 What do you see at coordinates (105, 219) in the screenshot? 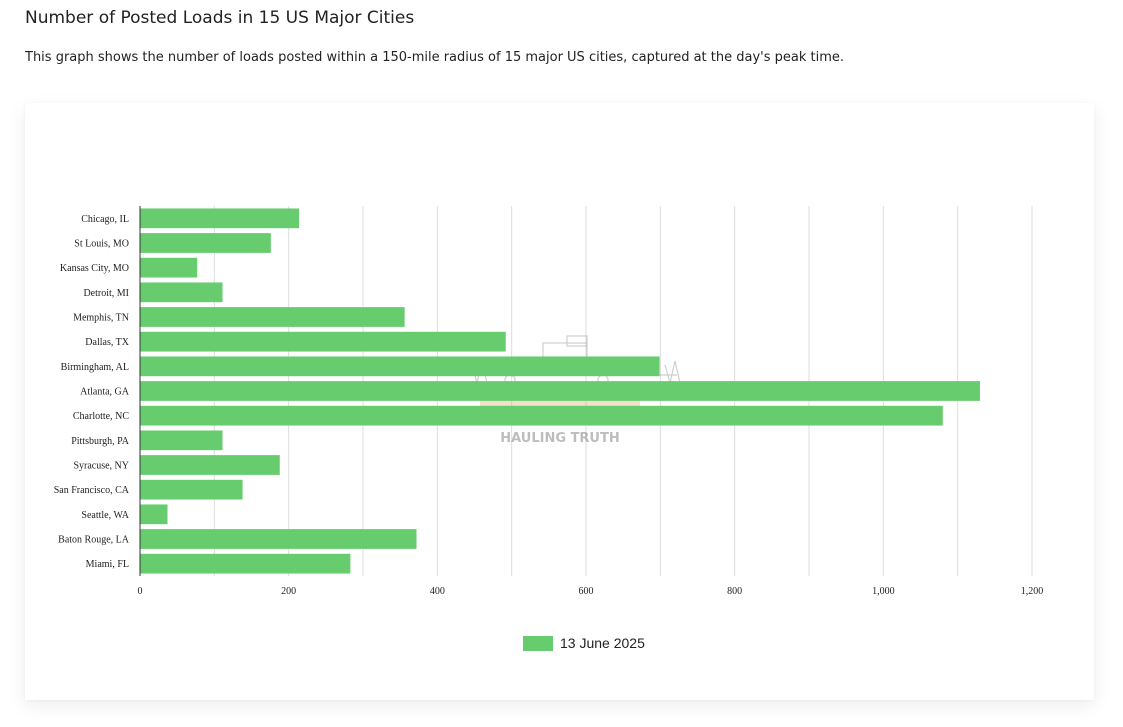
I see `category-label: Chicago, IL` at bounding box center [105, 219].